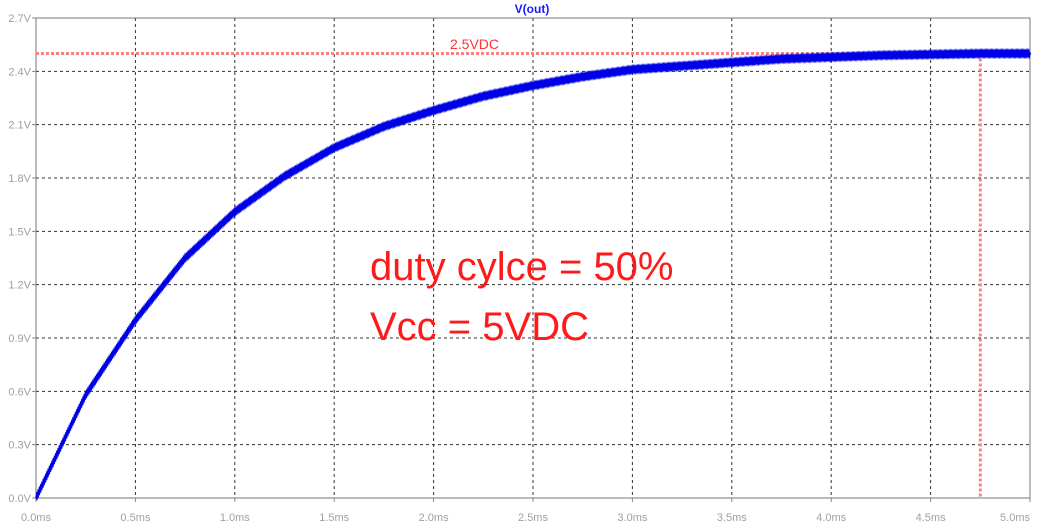 Image resolution: width=1048 pixels, height=532 pixels. What do you see at coordinates (19, 19) in the screenshot?
I see `y-tick-label: 2.7V` at bounding box center [19, 19].